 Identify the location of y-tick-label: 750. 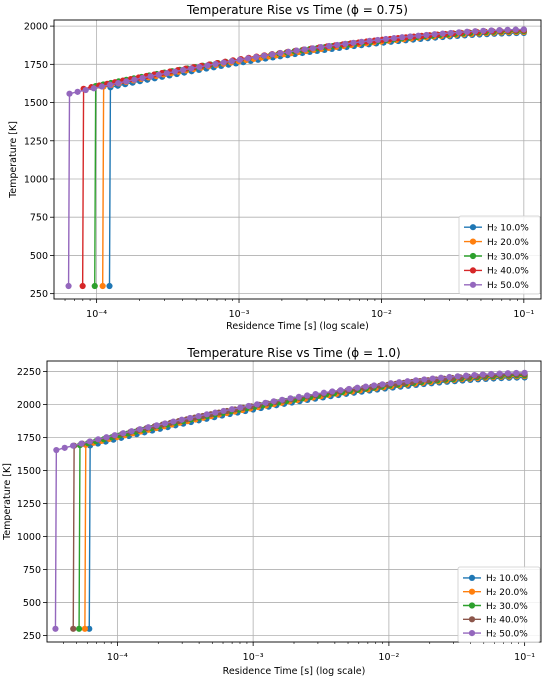
(39, 218).